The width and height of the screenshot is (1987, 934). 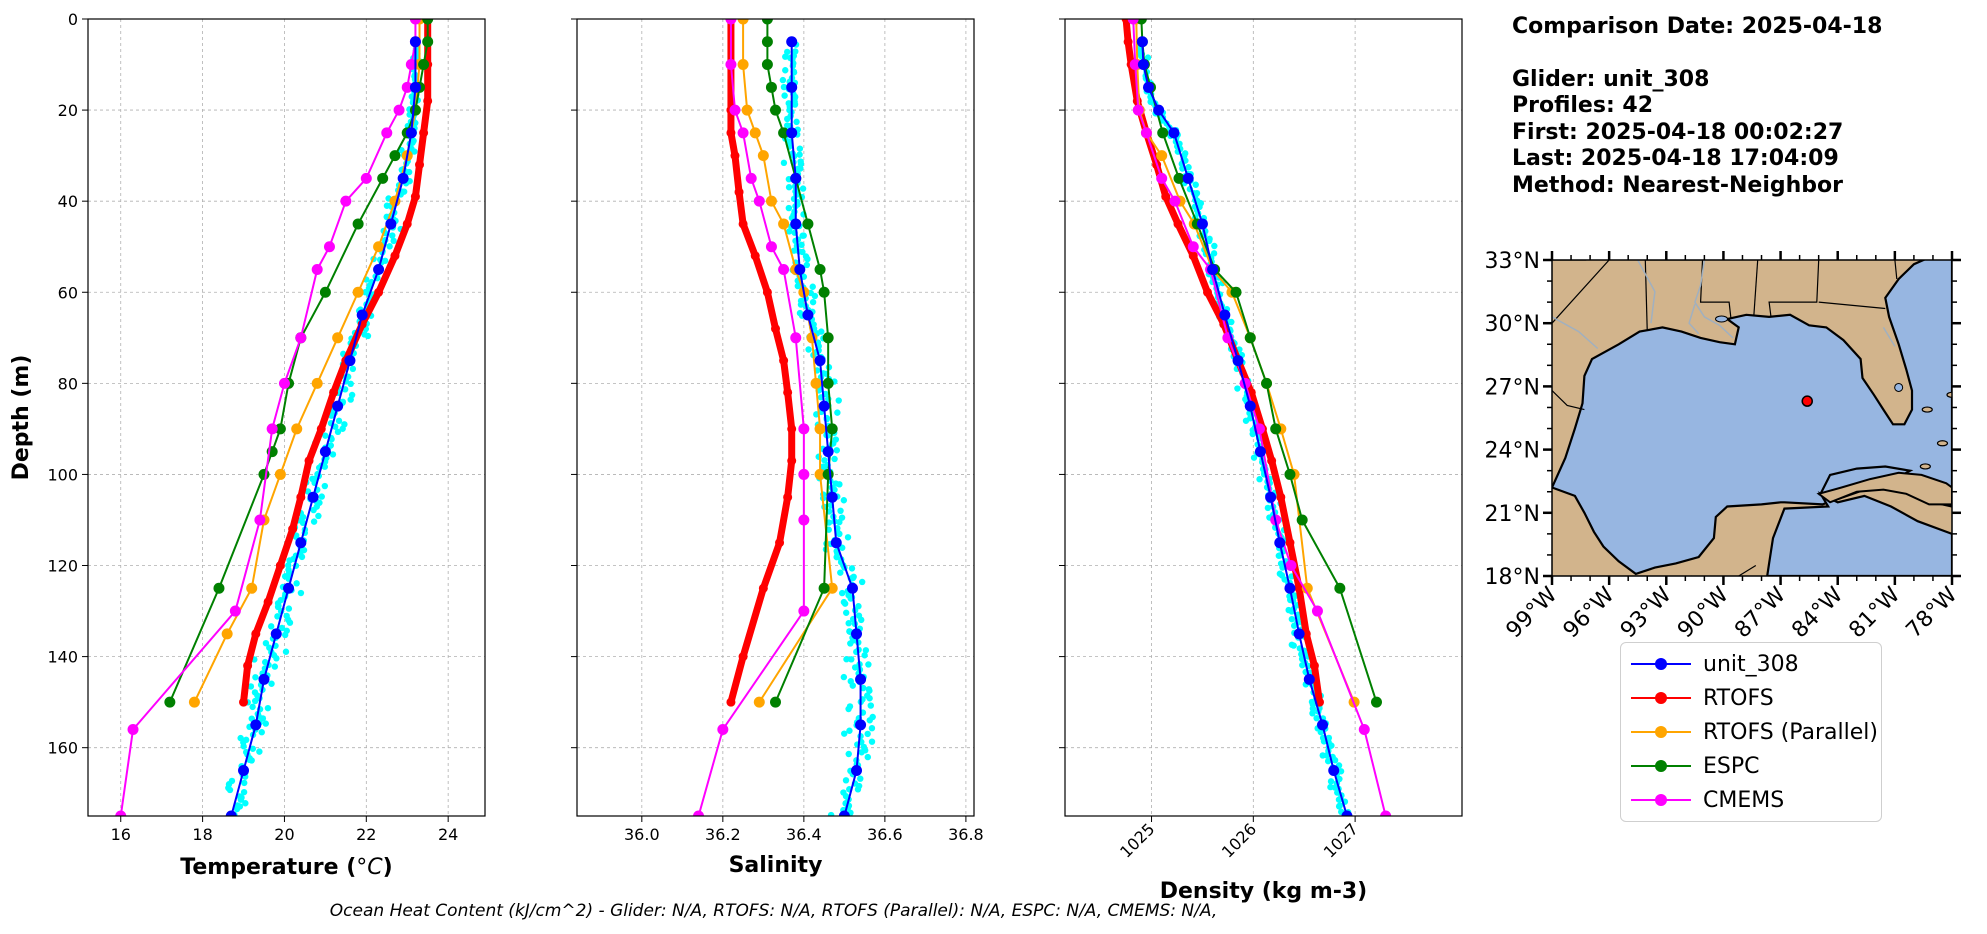 I want to click on longitude-label: 99°W, so click(x=1532, y=612).